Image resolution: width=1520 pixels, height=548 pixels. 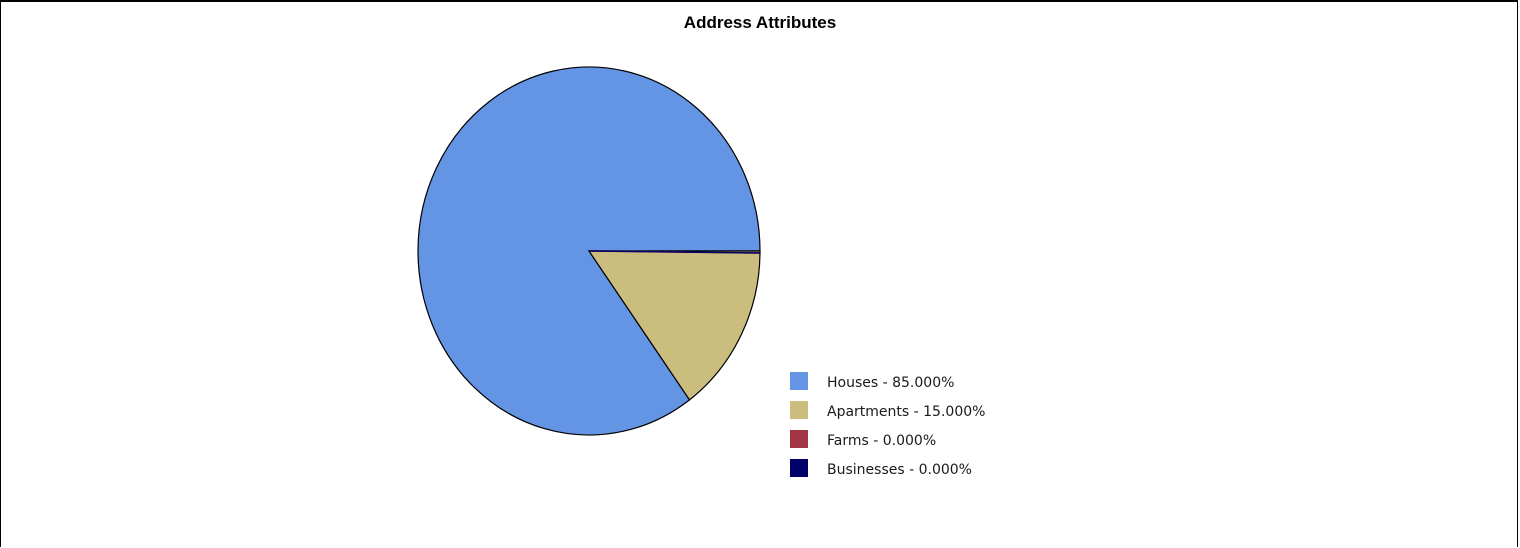 What do you see at coordinates (890, 383) in the screenshot?
I see `legend-label-houses: Houses - 85.000%` at bounding box center [890, 383].